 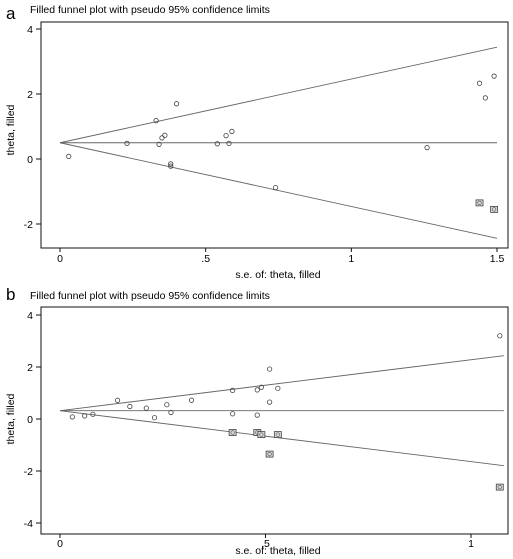 I want to click on panel-b-lower-limit-line, so click(x=281, y=438).